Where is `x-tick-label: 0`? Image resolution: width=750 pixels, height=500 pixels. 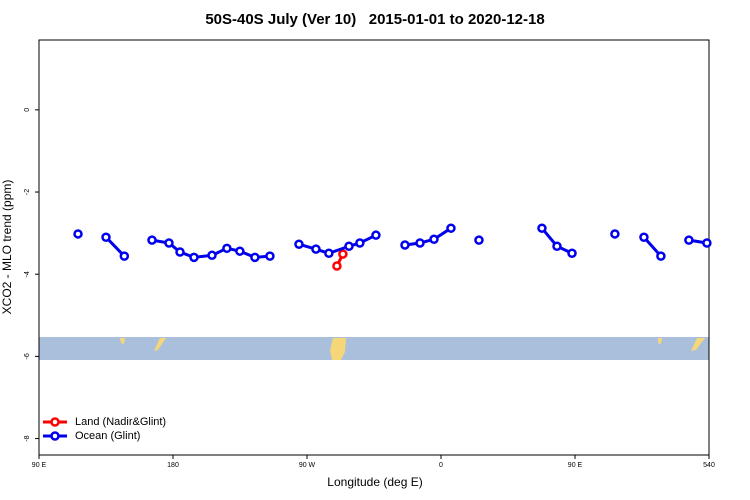
x-tick-label: 0 is located at coordinates (441, 465).